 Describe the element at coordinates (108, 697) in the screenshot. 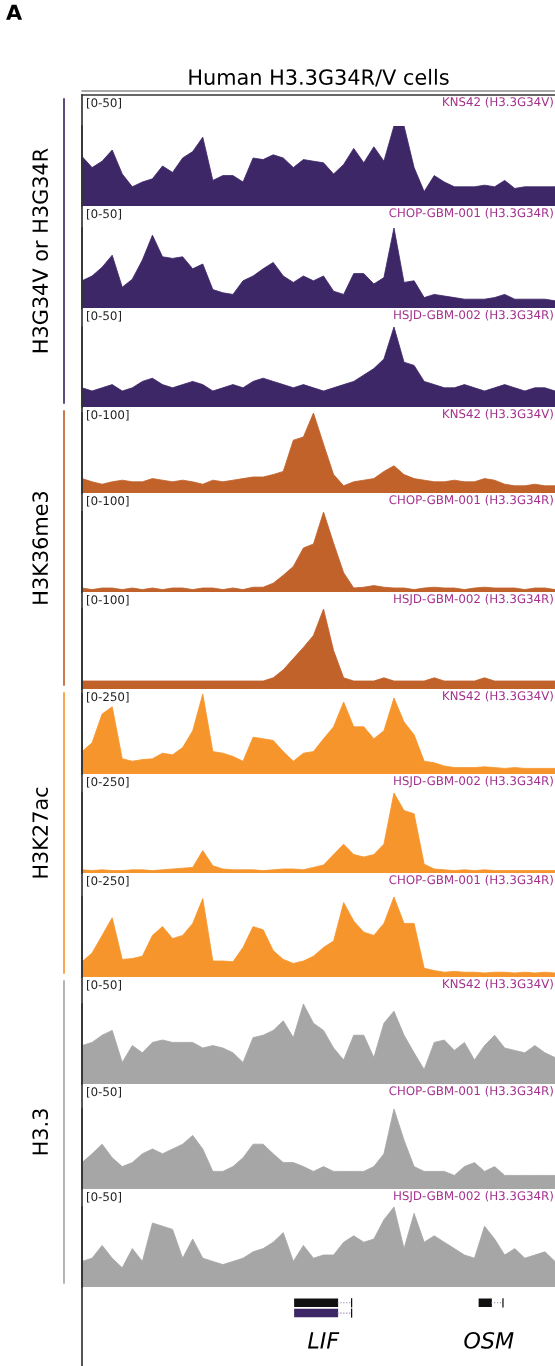

I see `annotation: [0-250]` at that location.